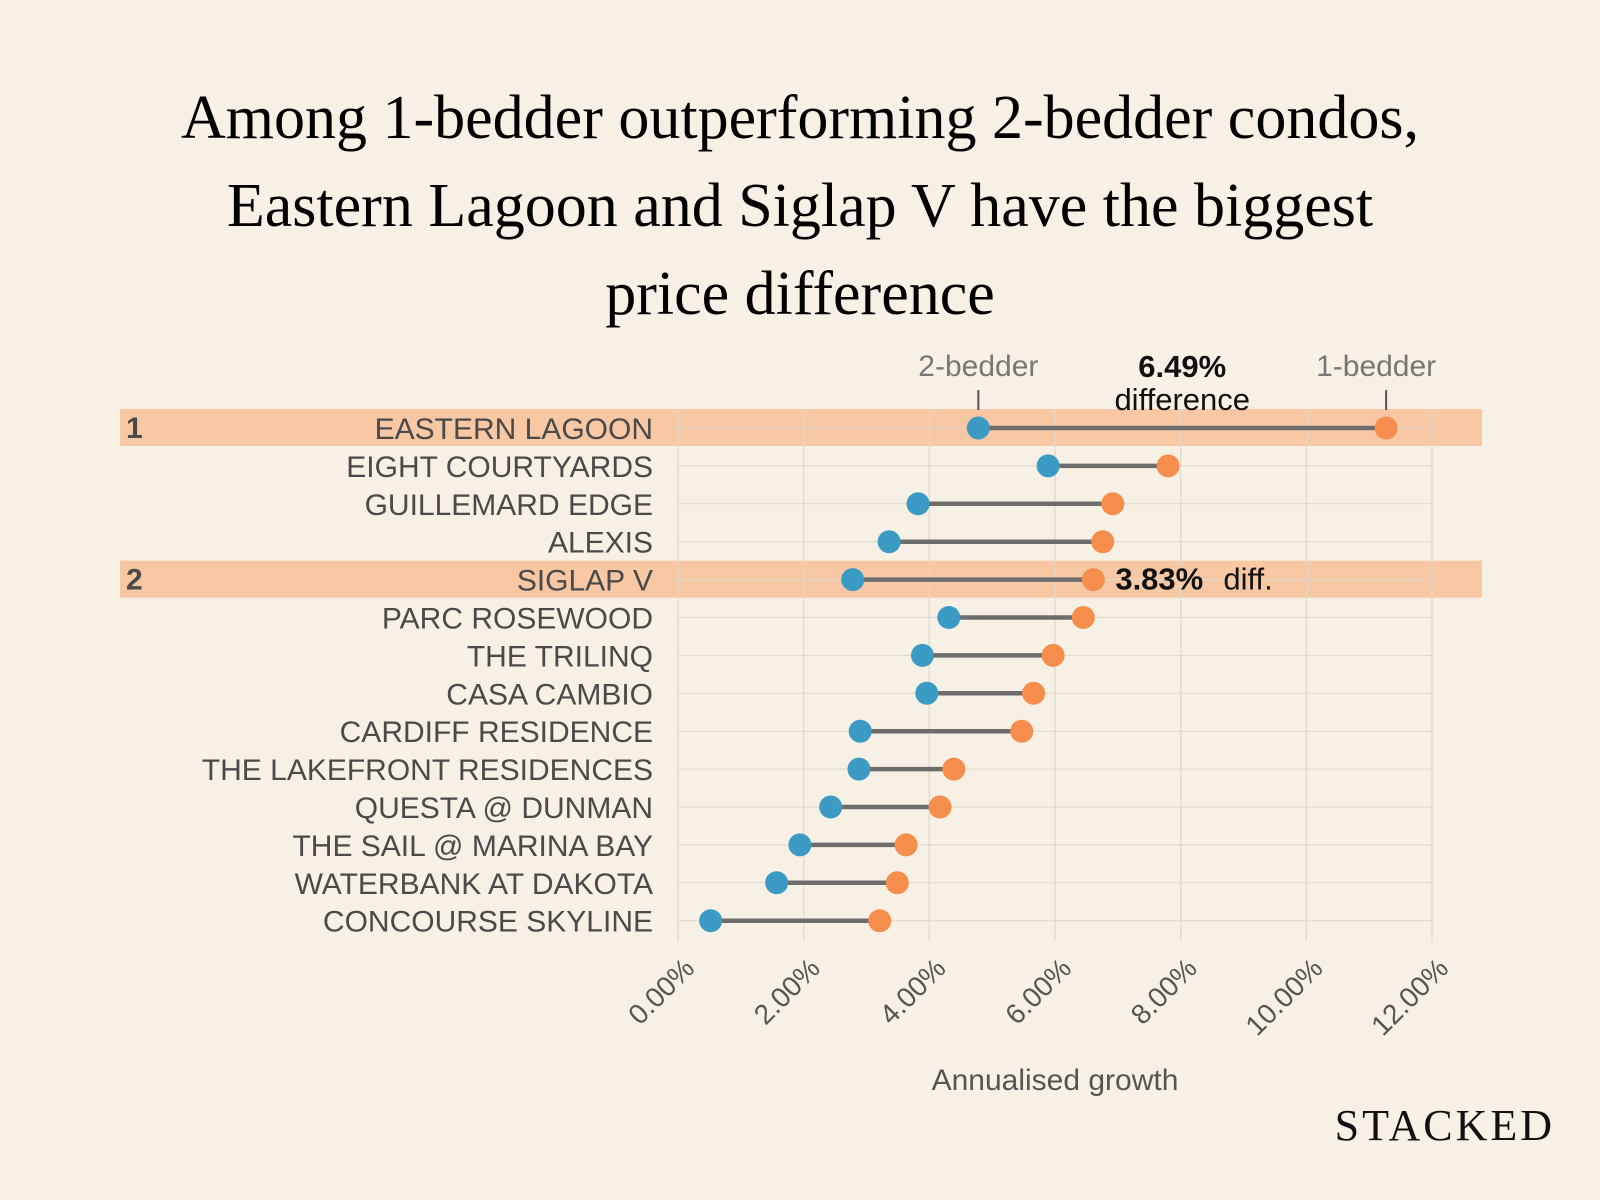 The height and width of the screenshot is (1200, 1600). What do you see at coordinates (509, 505) in the screenshot?
I see `row-label: GUILLEMARD EDGE` at bounding box center [509, 505].